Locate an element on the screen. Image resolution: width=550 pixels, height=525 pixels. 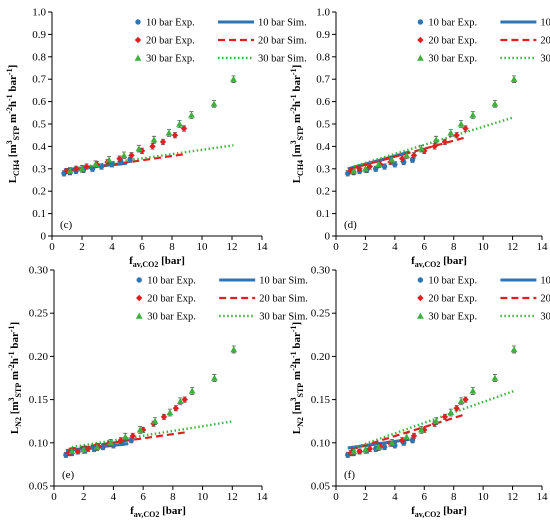
sim-line-20bar is located at coordinates (408, 432).